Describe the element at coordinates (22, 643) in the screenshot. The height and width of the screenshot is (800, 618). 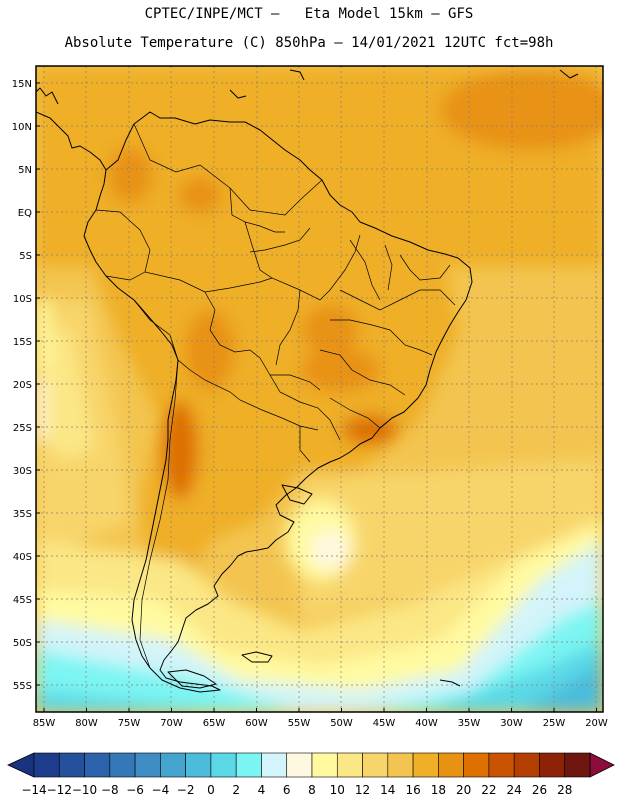
I see `lat-tick-label: 50S` at that location.